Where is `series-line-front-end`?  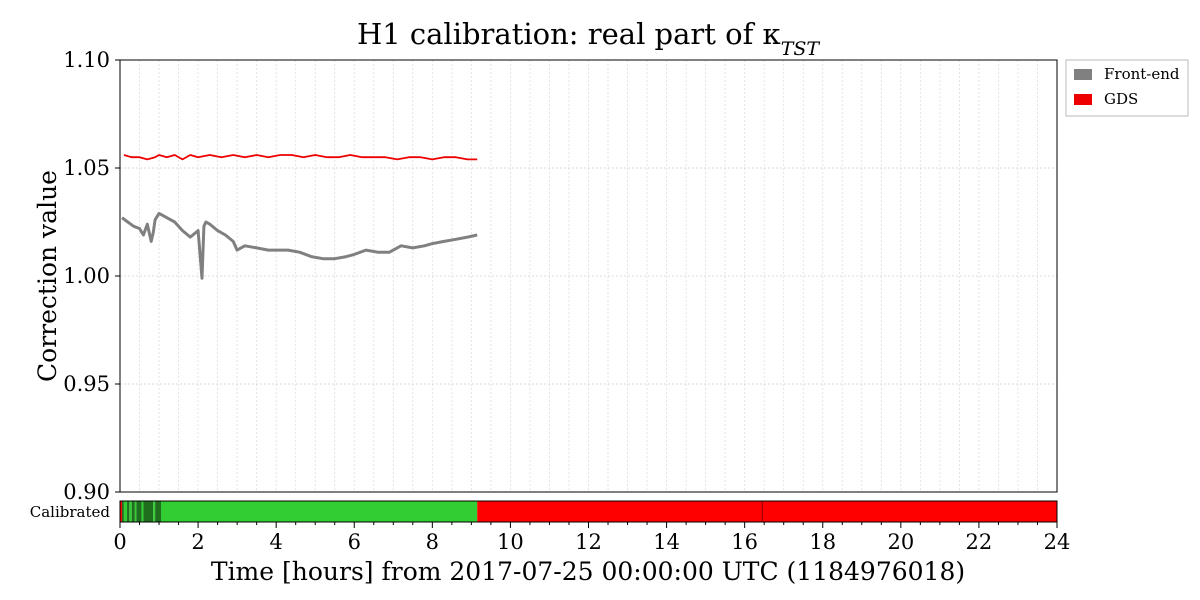
series-line-front-end is located at coordinates (299, 245).